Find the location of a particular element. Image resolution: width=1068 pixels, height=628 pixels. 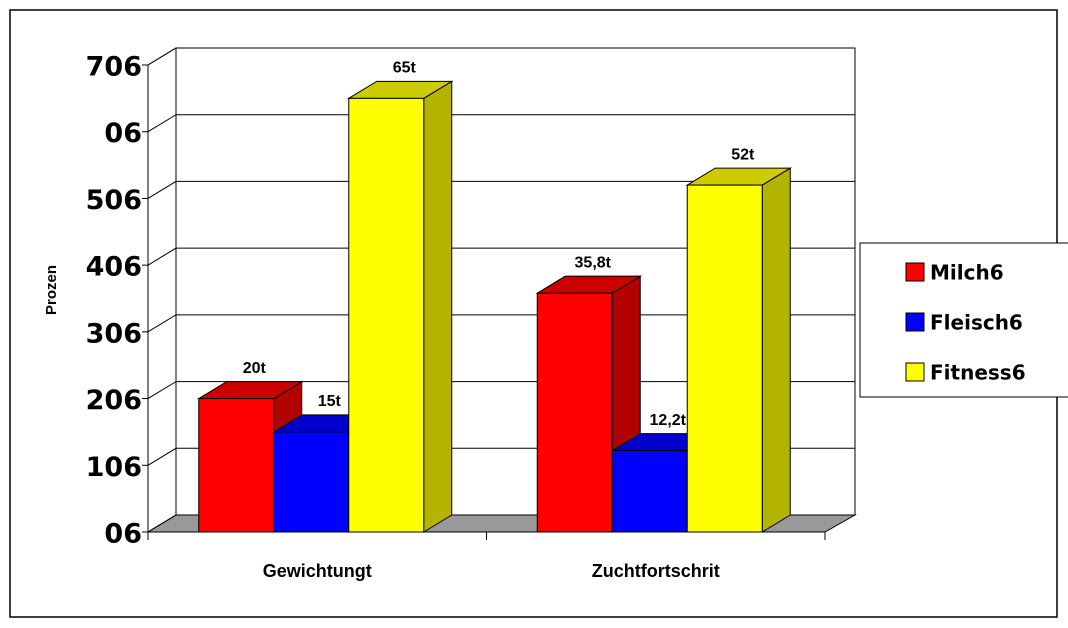

side-wall is located at coordinates (162, 290).